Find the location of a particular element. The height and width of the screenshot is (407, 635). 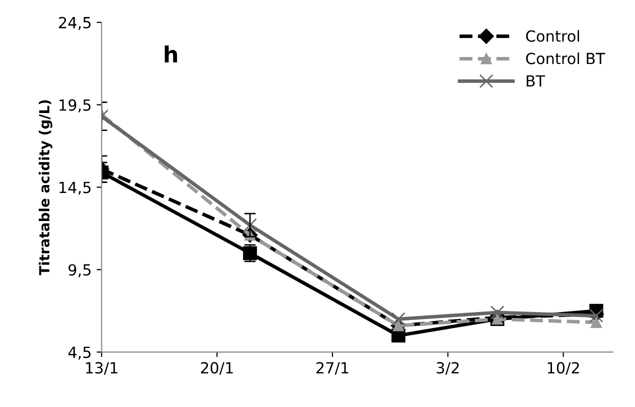

x-tick-label: 27/1 is located at coordinates (332, 368).